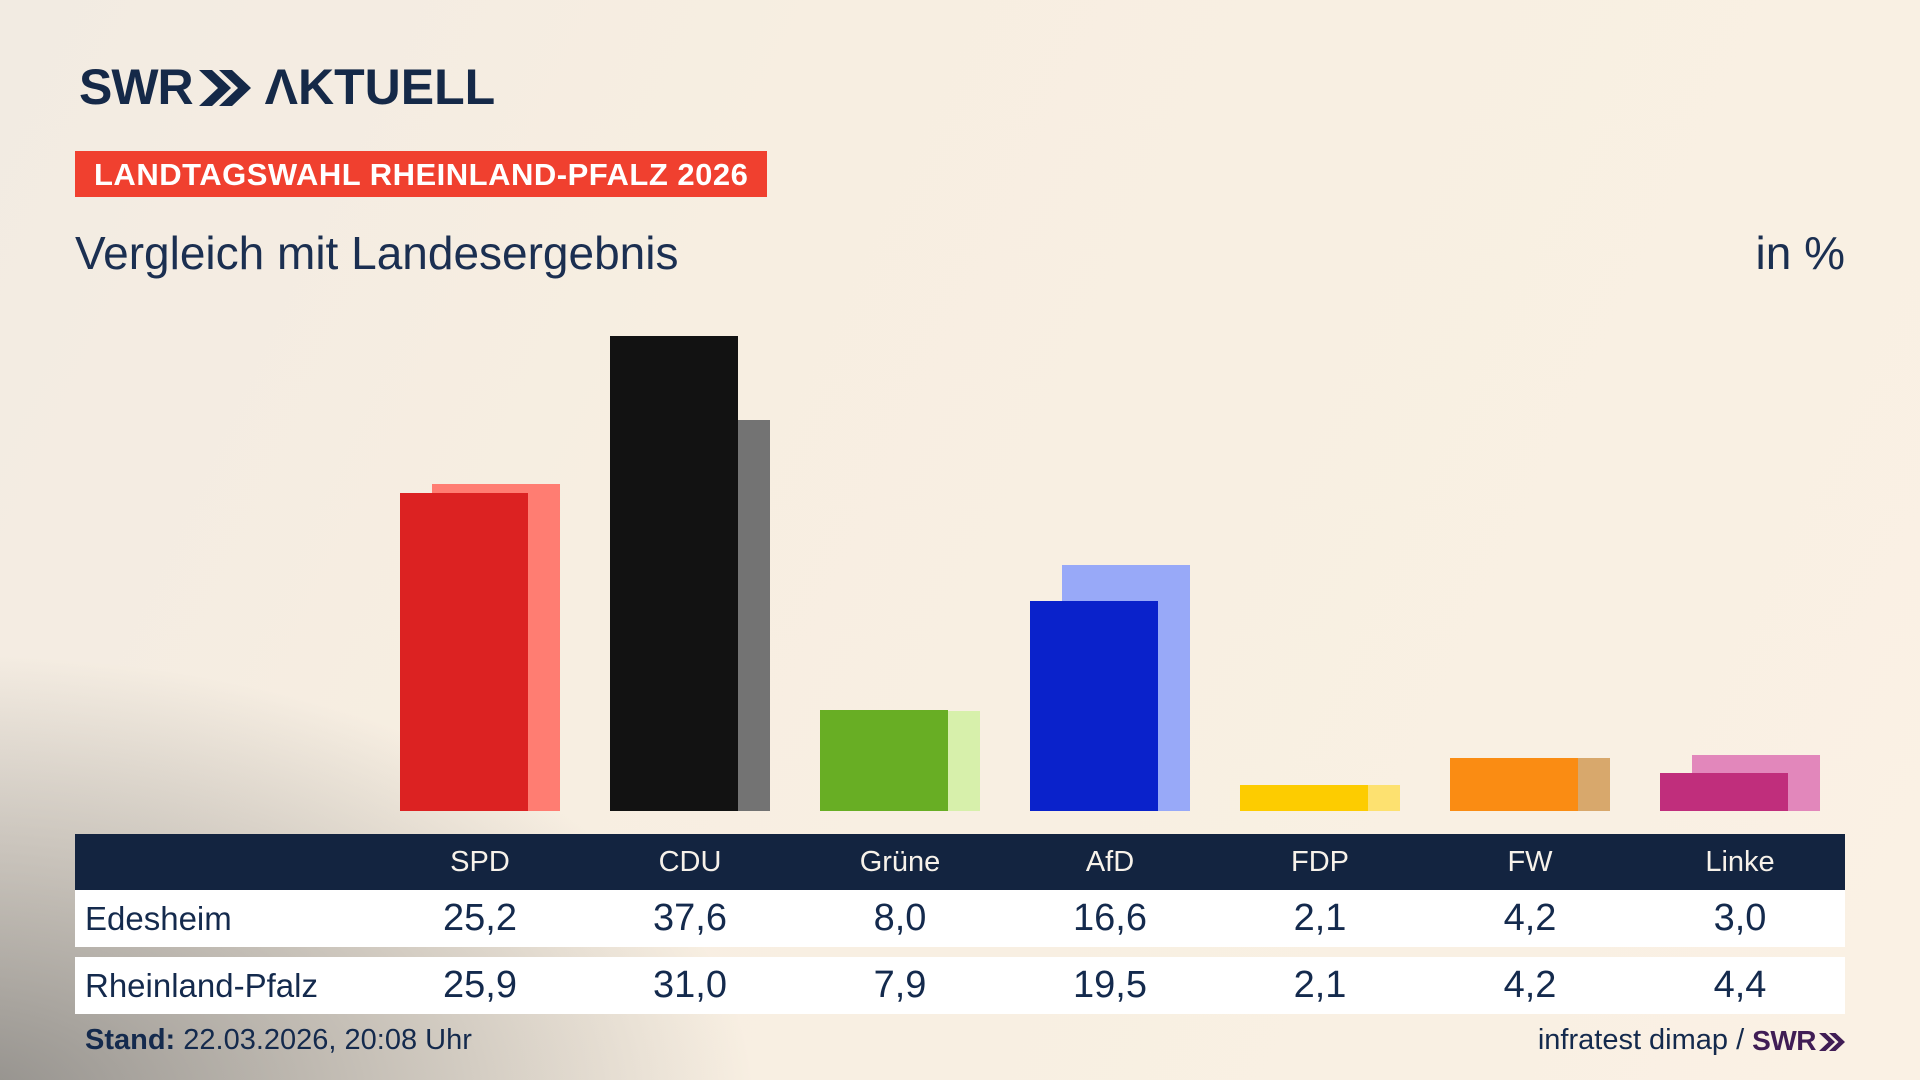  I want to click on value-grüne-edesheim: 8,0, so click(900, 918).